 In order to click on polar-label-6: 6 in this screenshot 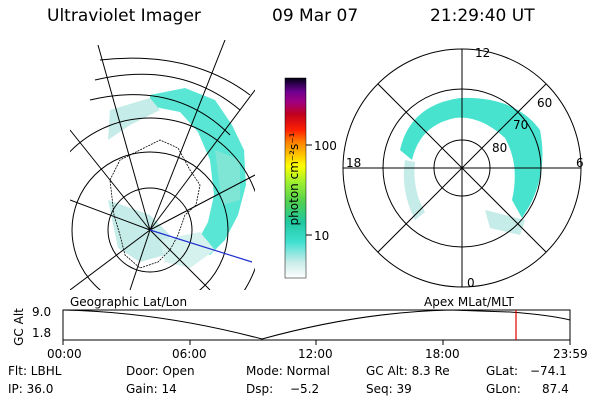, I will do `click(580, 163)`.